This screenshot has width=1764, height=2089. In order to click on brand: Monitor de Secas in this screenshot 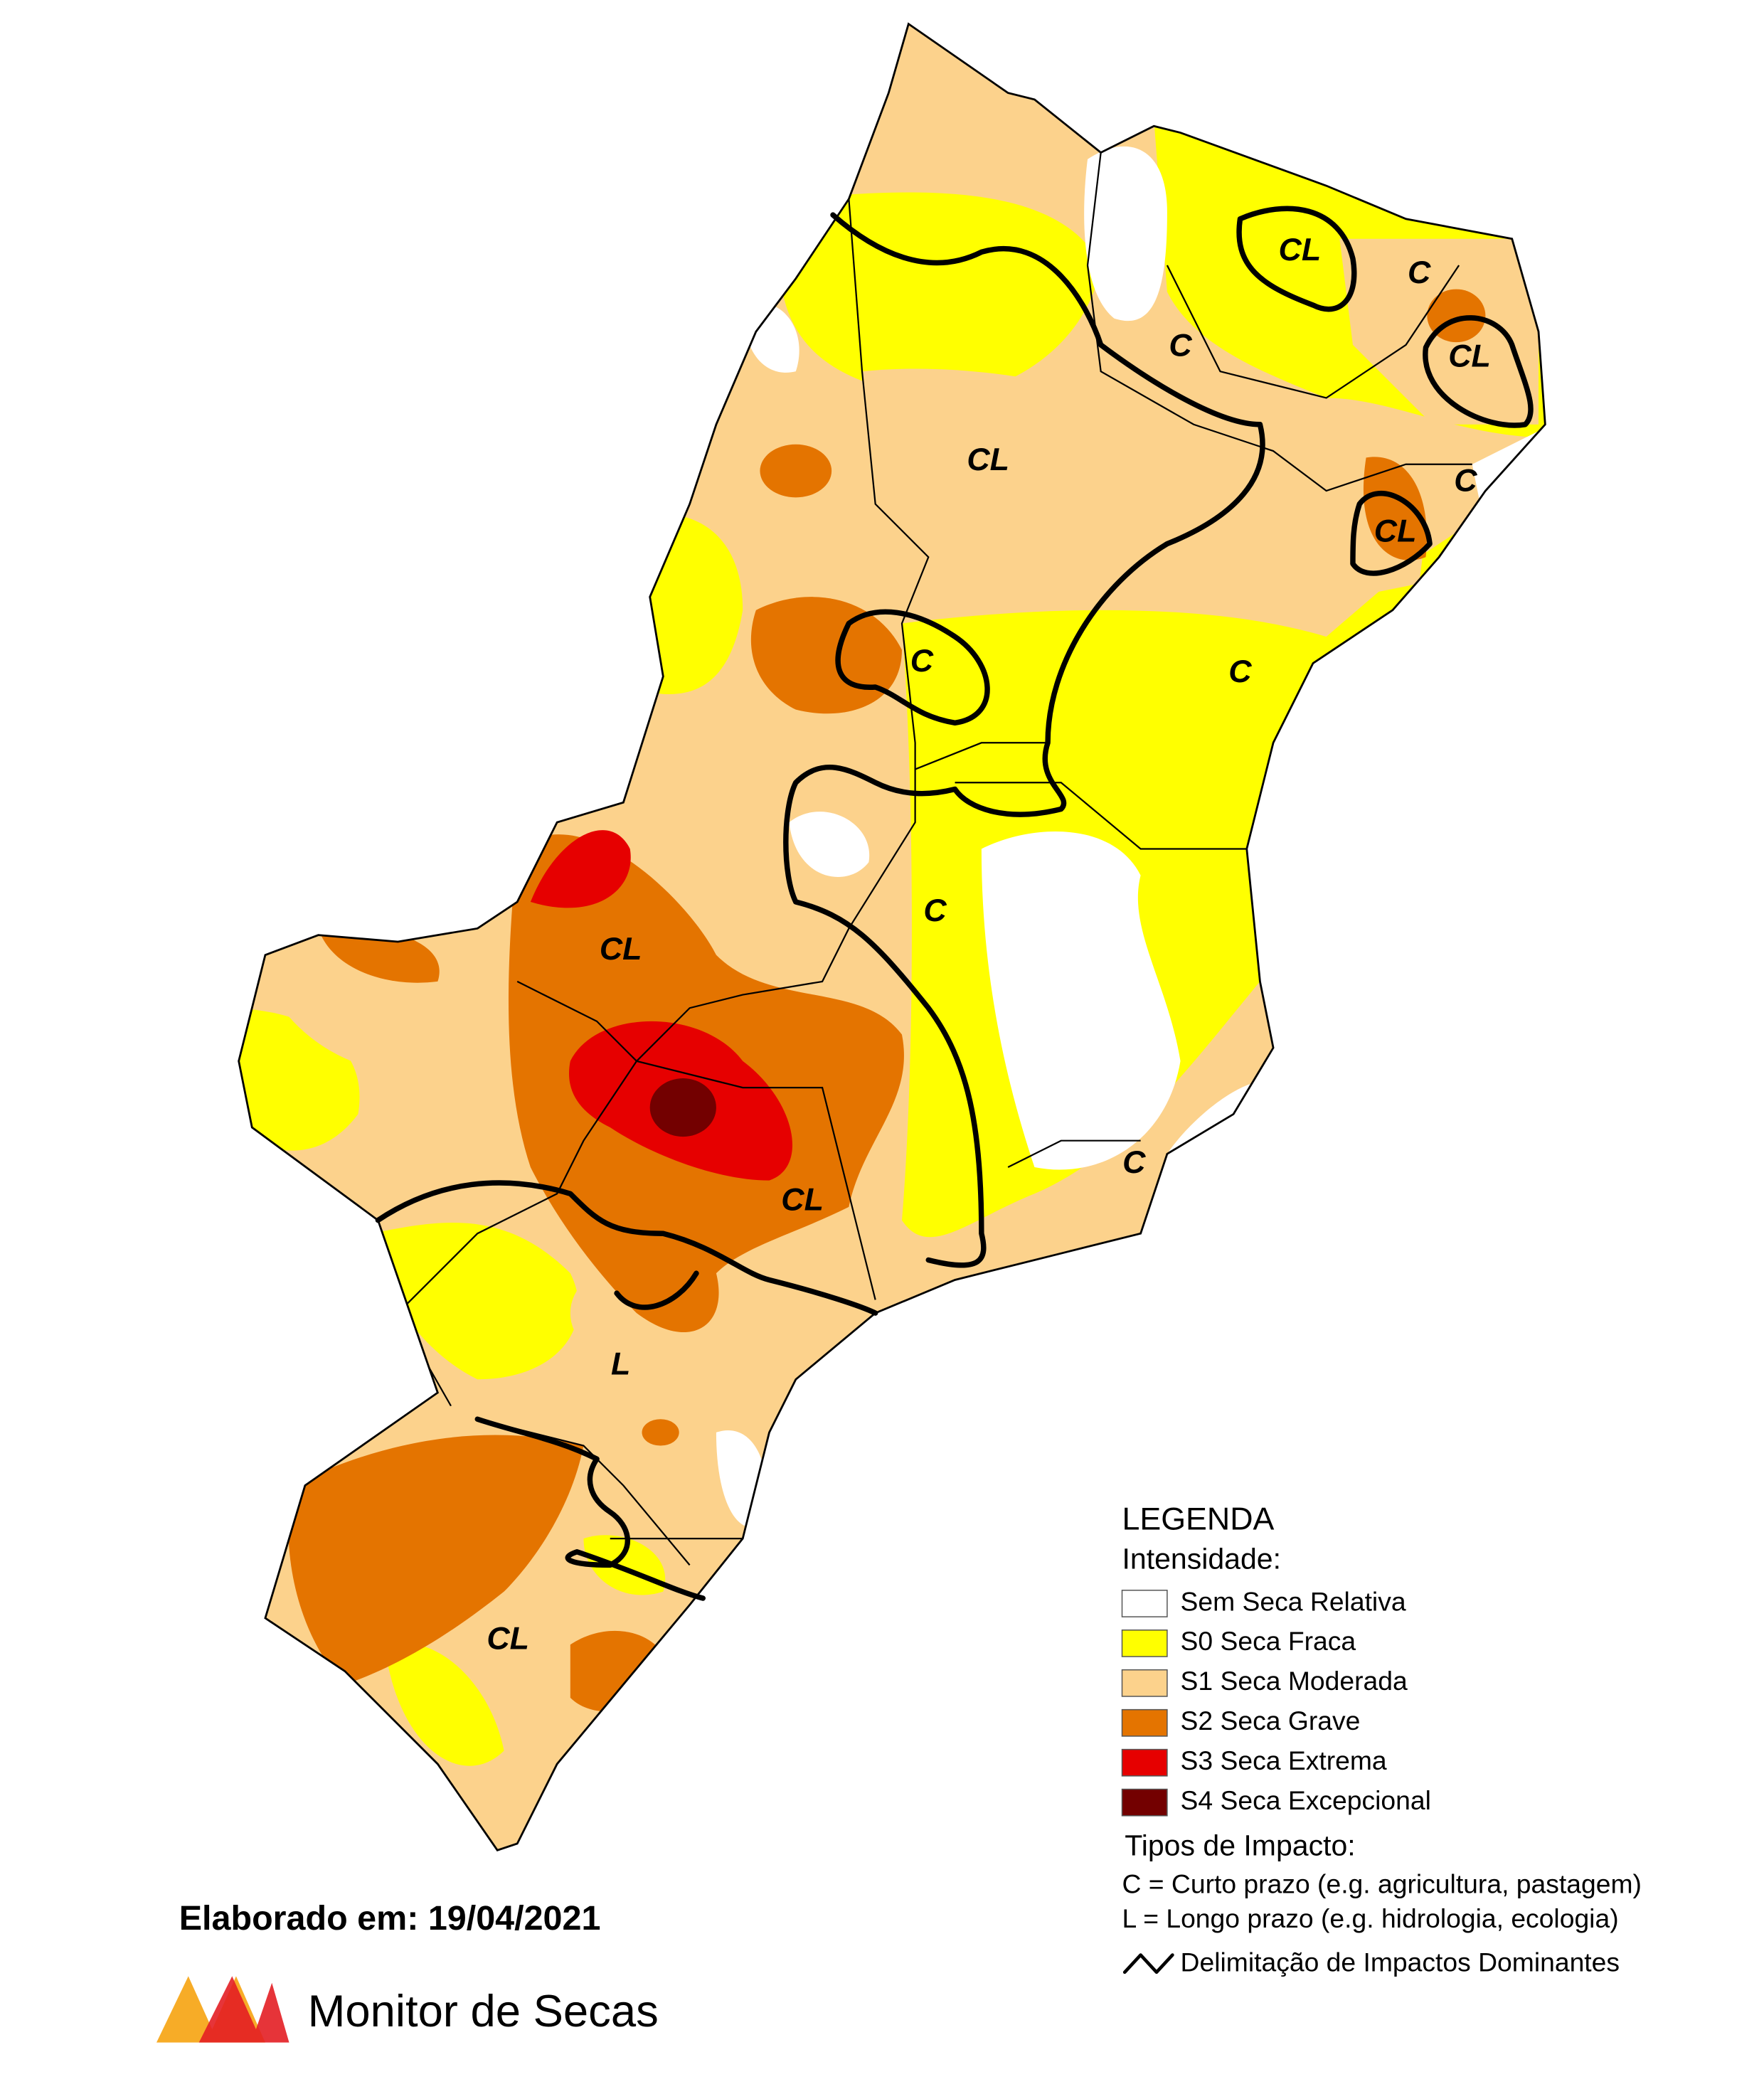, I will do `click(484, 2011)`.